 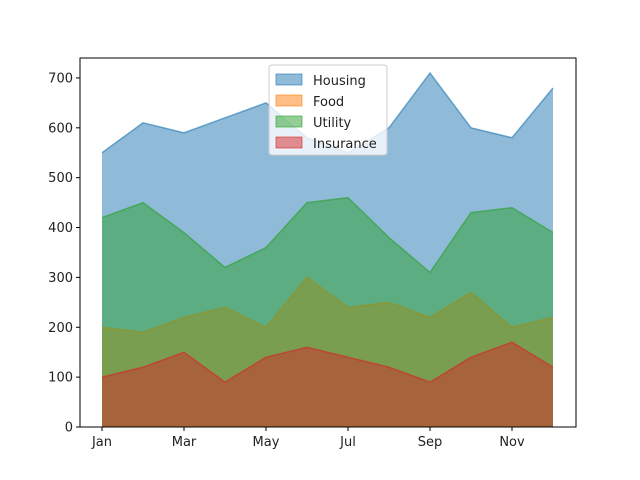 What do you see at coordinates (69, 428) in the screenshot?
I see `y-tick-label: 0` at bounding box center [69, 428].